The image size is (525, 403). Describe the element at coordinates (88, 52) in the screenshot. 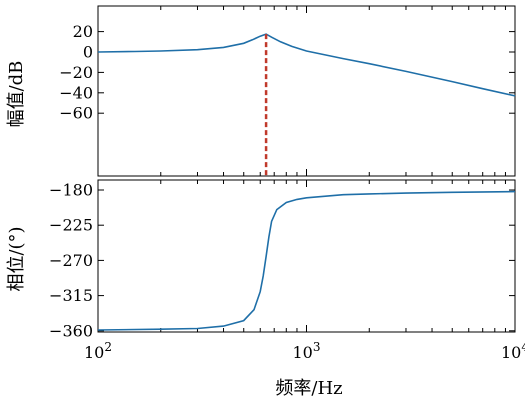

I see `magnitude-y-tick-label: 0` at that location.